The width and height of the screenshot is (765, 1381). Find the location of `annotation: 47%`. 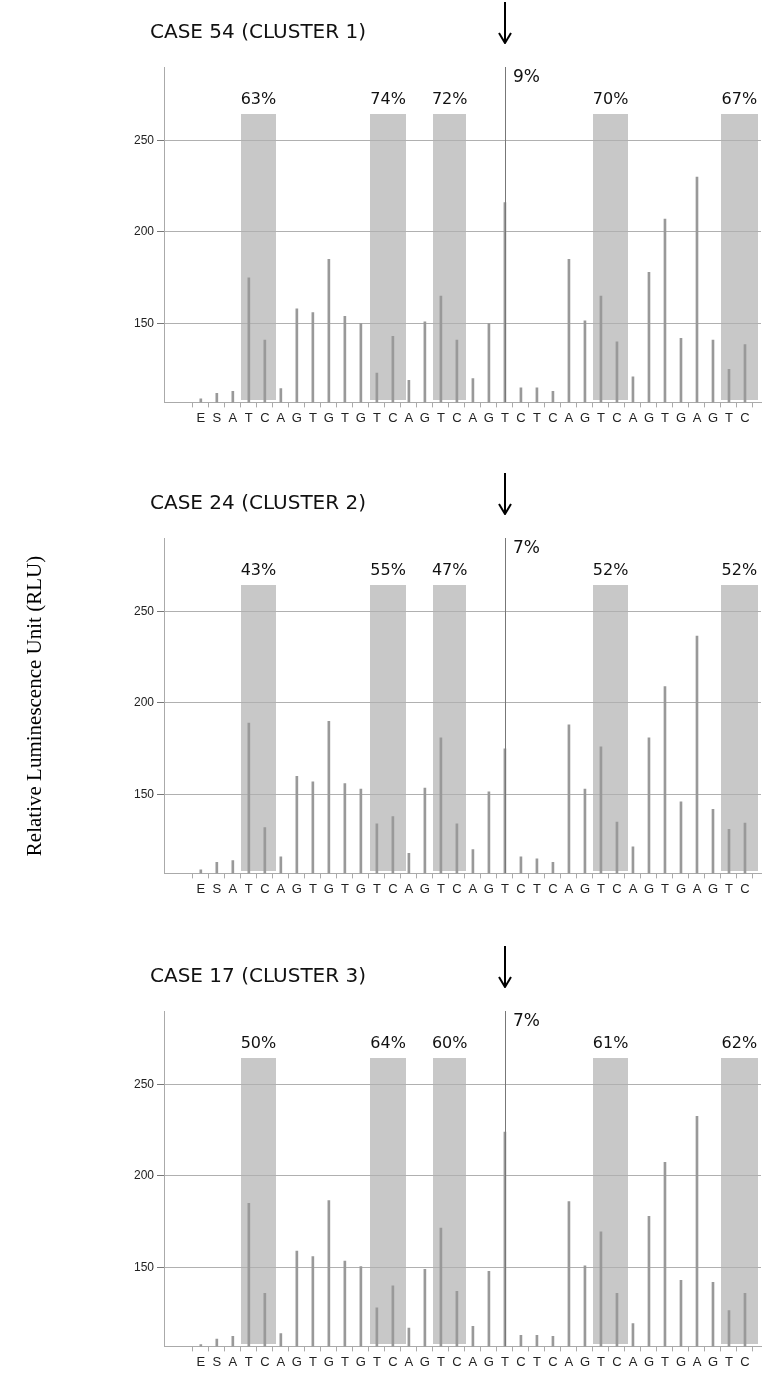

annotation: 47% is located at coordinates (449, 569).